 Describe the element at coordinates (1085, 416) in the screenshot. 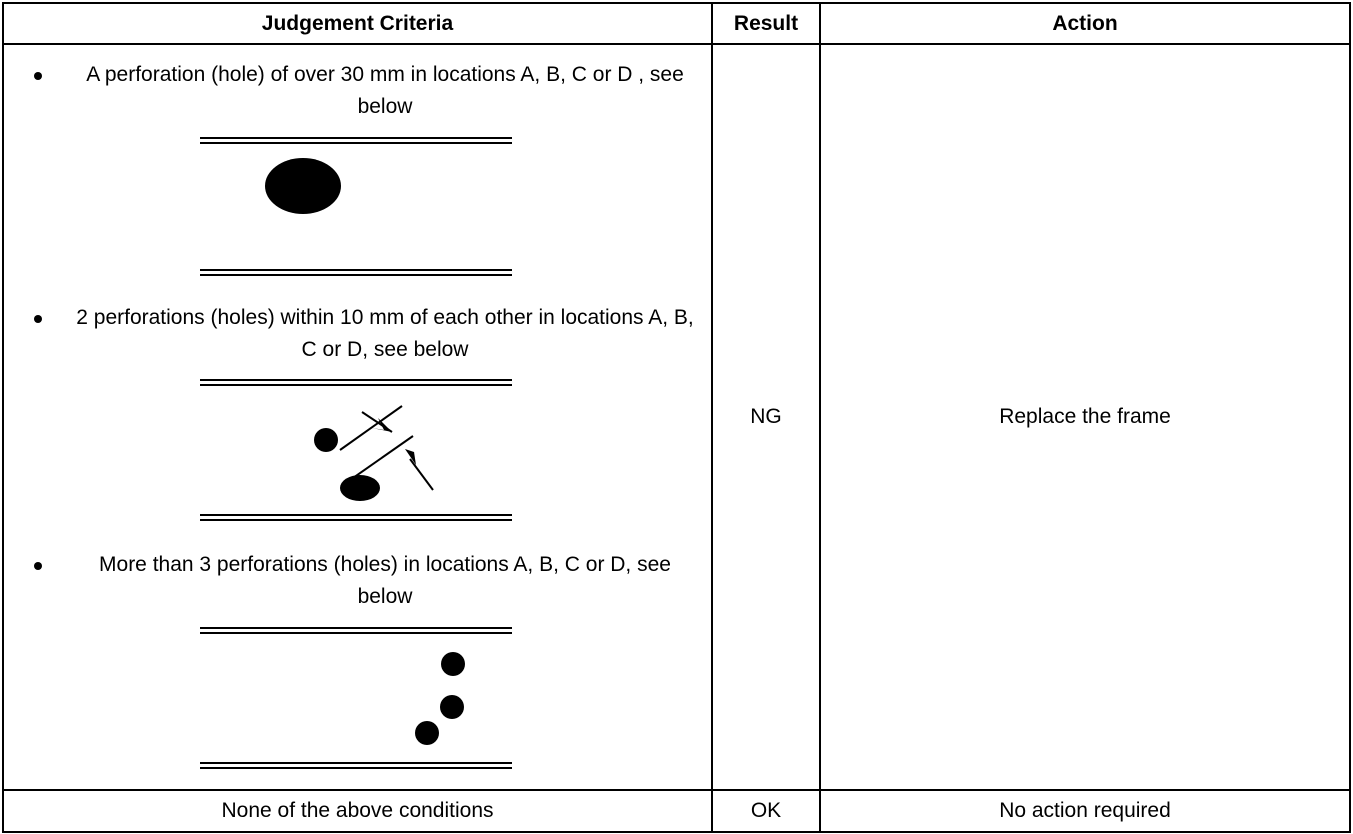

I see `action: Replace the frame` at that location.